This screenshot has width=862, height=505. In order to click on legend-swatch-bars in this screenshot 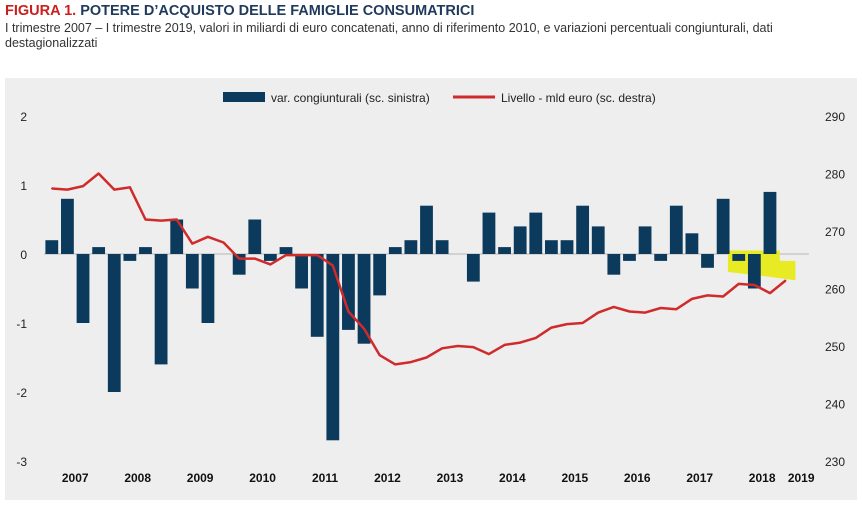, I will do `click(244, 97)`.